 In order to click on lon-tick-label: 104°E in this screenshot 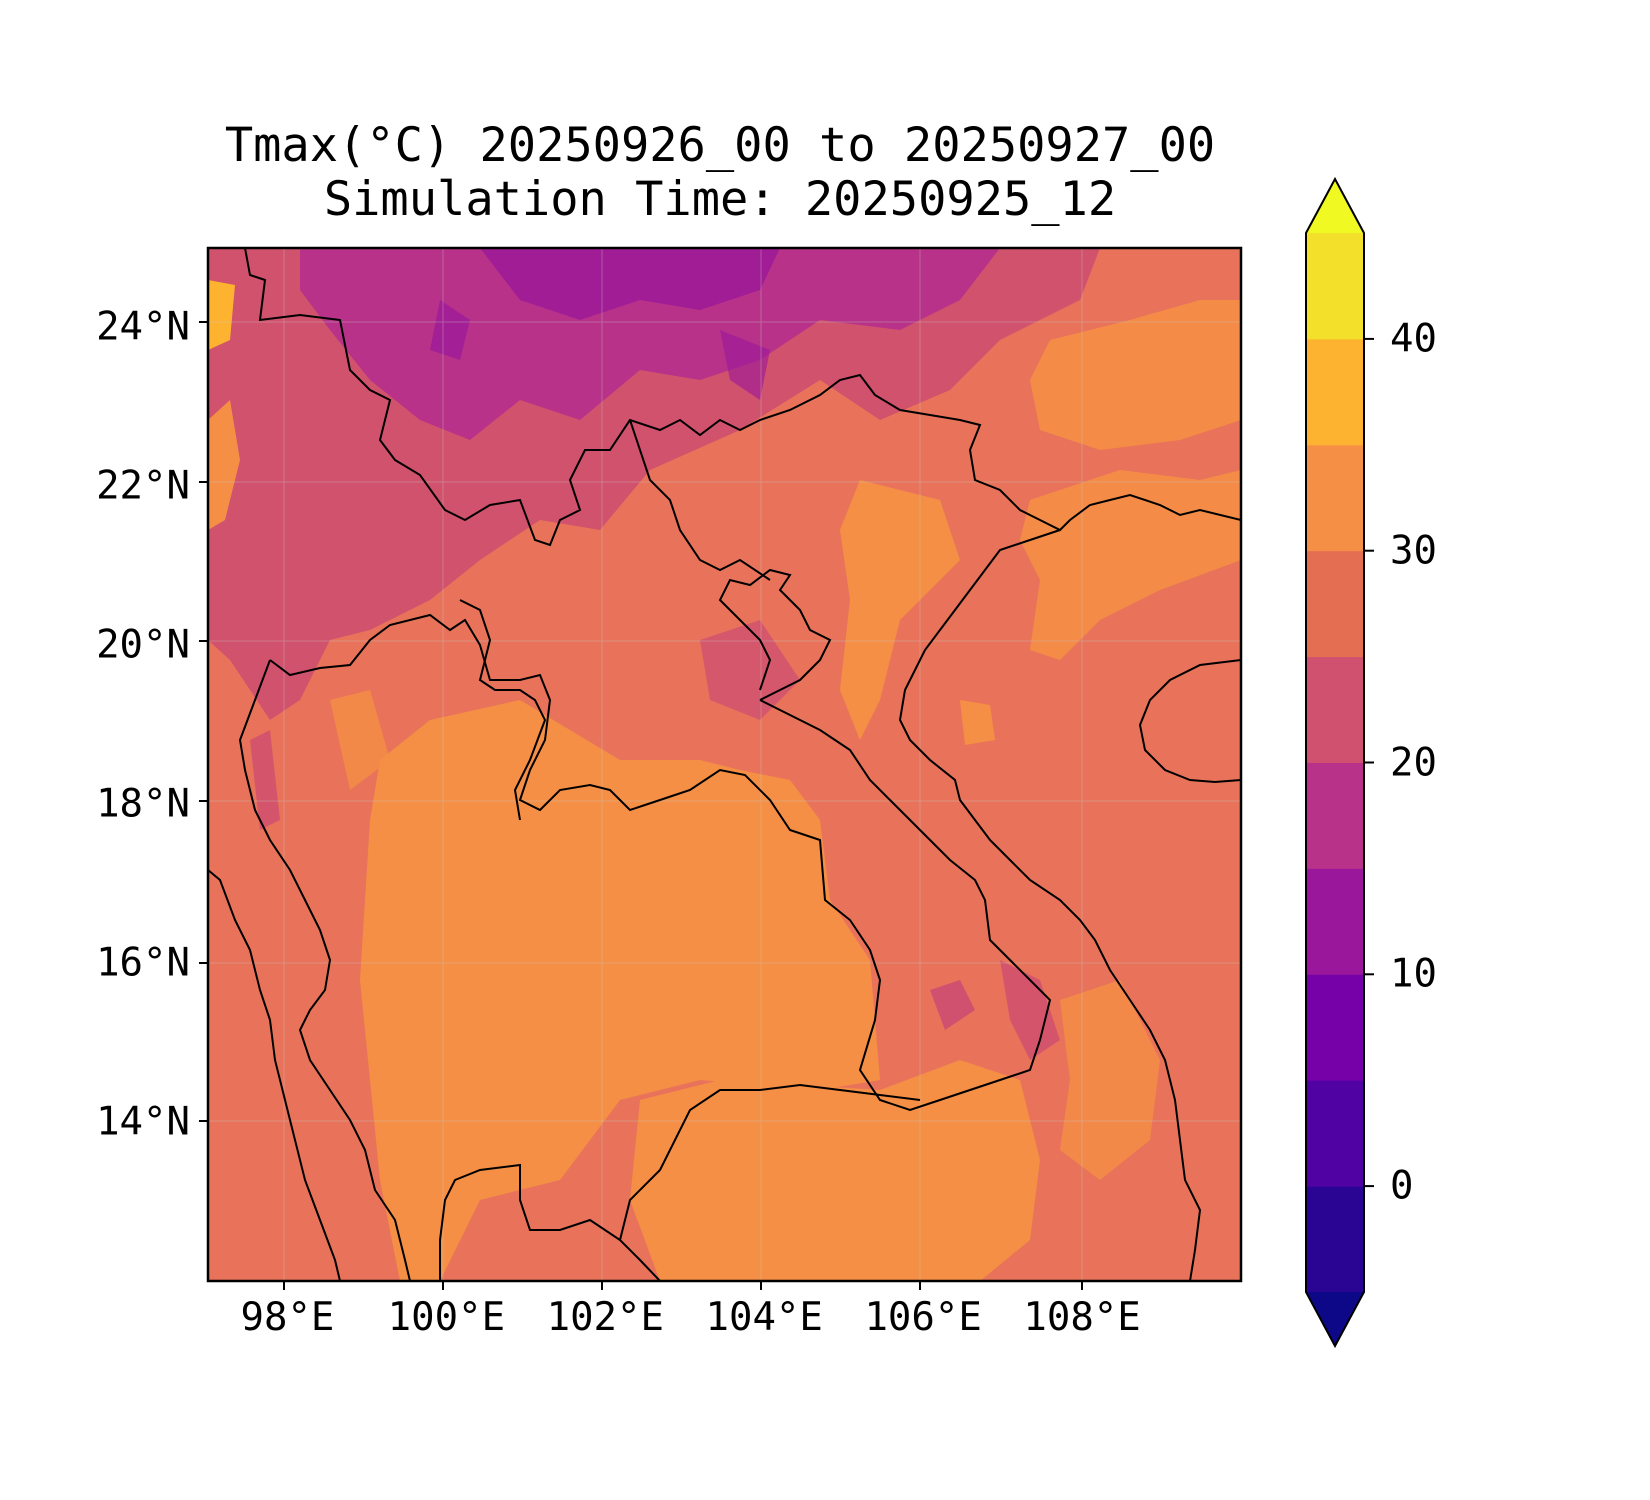, I will do `click(764, 1317)`.